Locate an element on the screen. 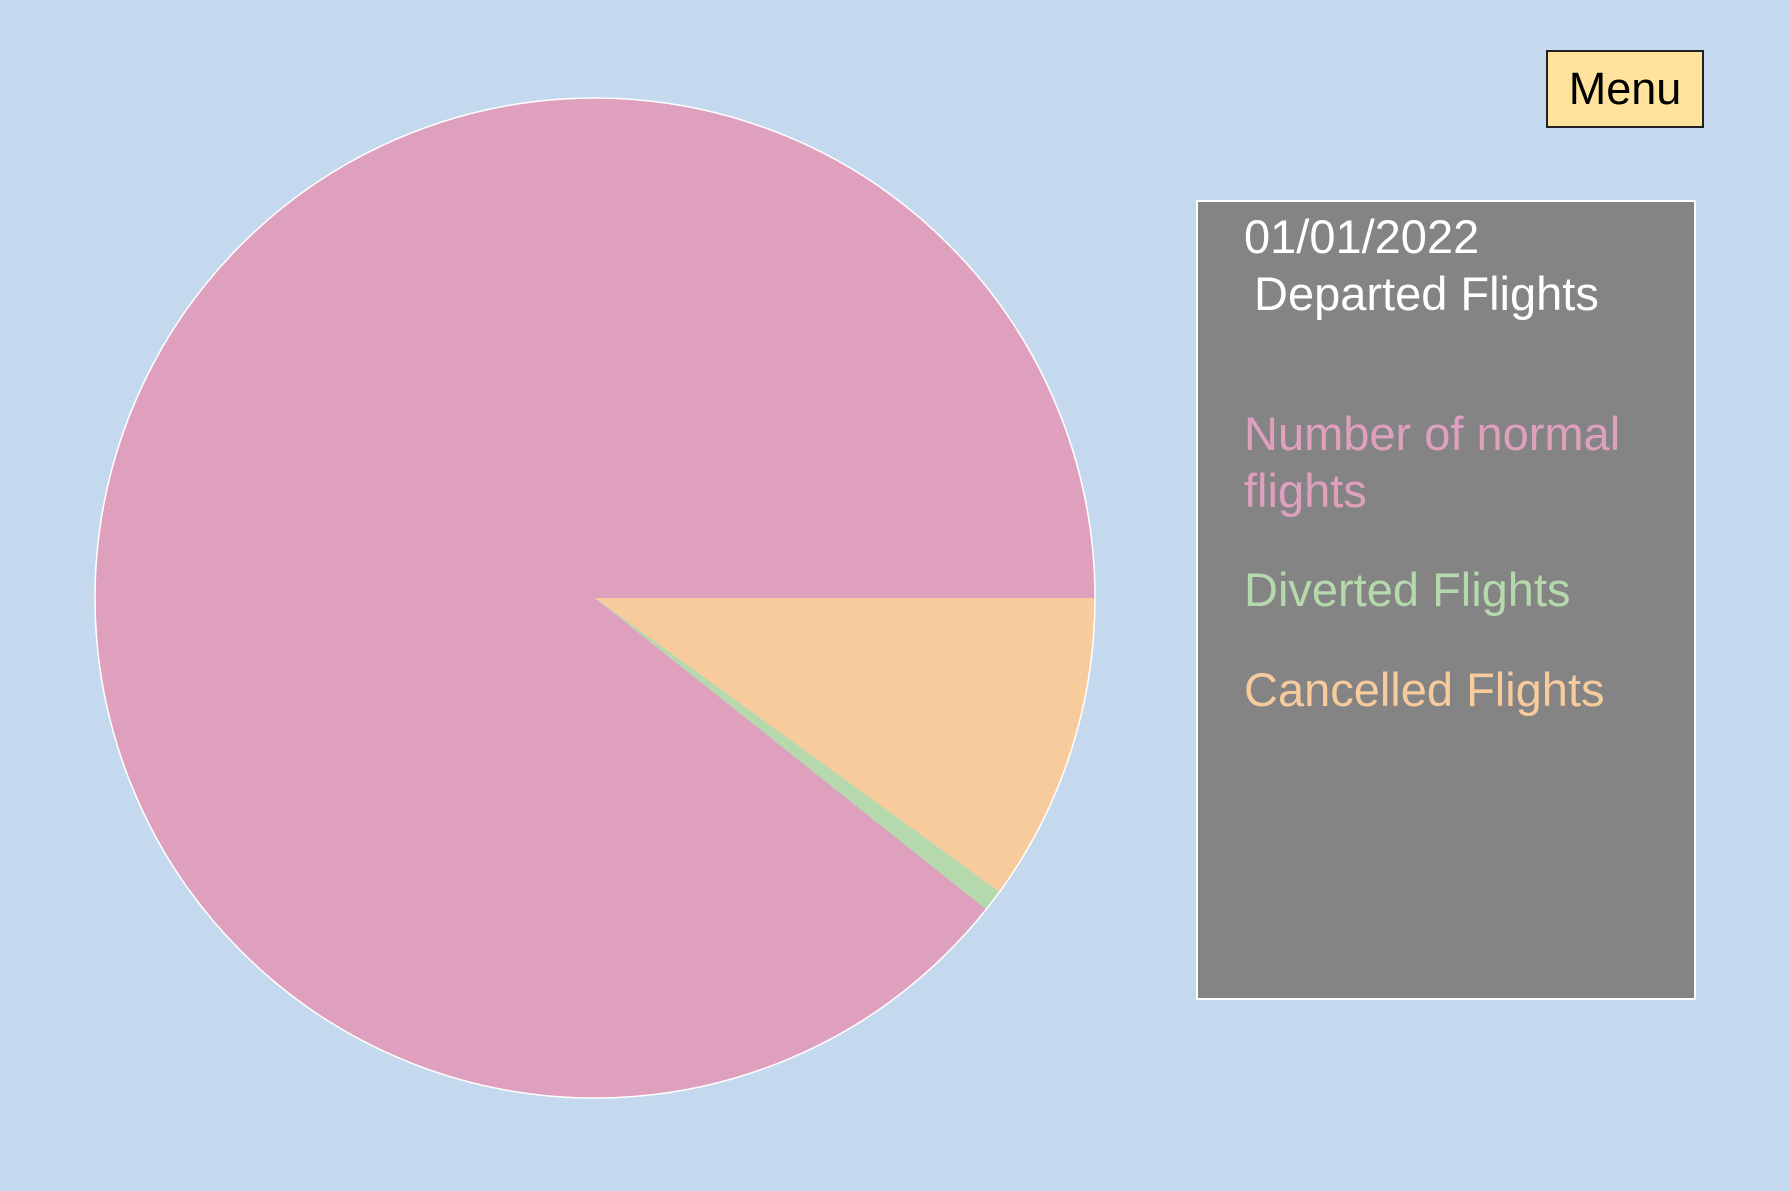 This screenshot has height=1191, width=1790. menu-button: Menu is located at coordinates (1625, 89).